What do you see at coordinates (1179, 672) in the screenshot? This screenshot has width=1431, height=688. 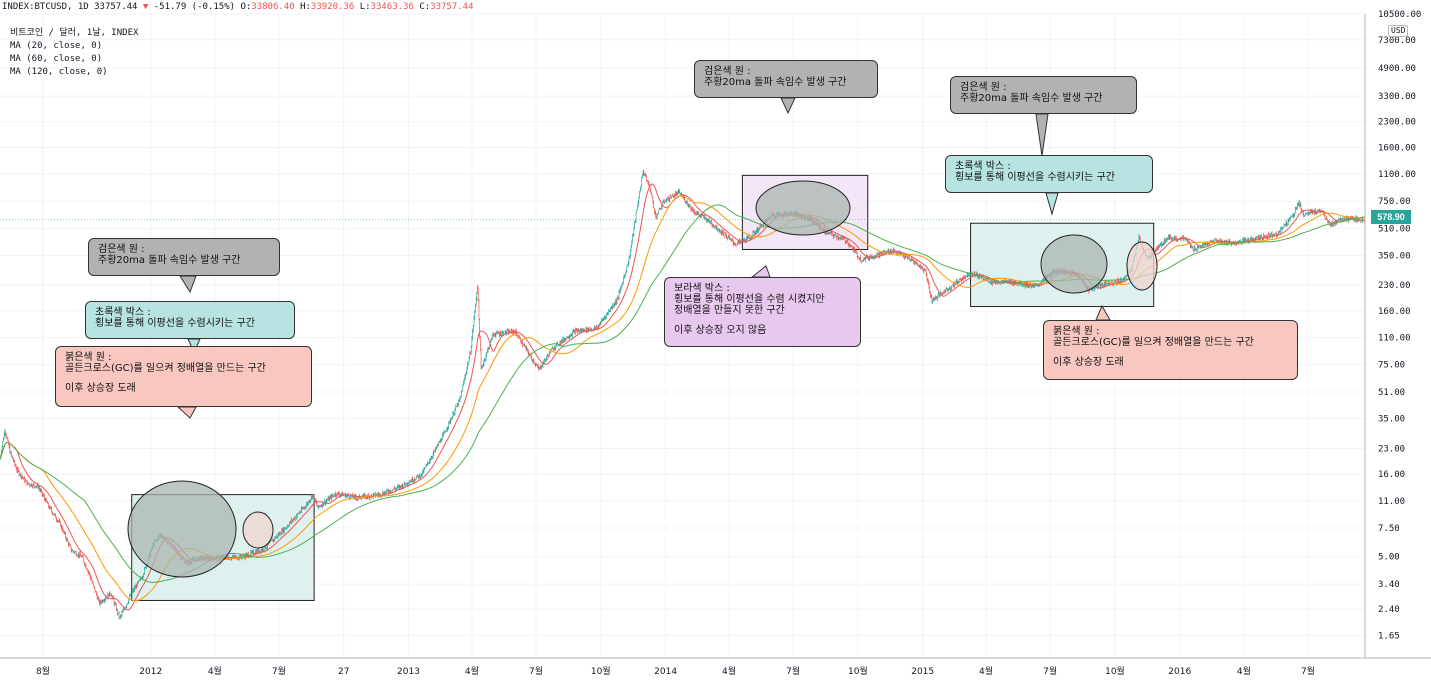 I see `x-tick-label: 2016` at bounding box center [1179, 672].